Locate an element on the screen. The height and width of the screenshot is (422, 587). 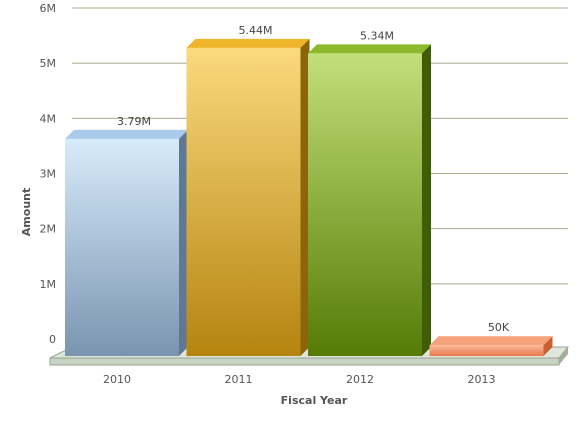
floor-front is located at coordinates (304, 361).